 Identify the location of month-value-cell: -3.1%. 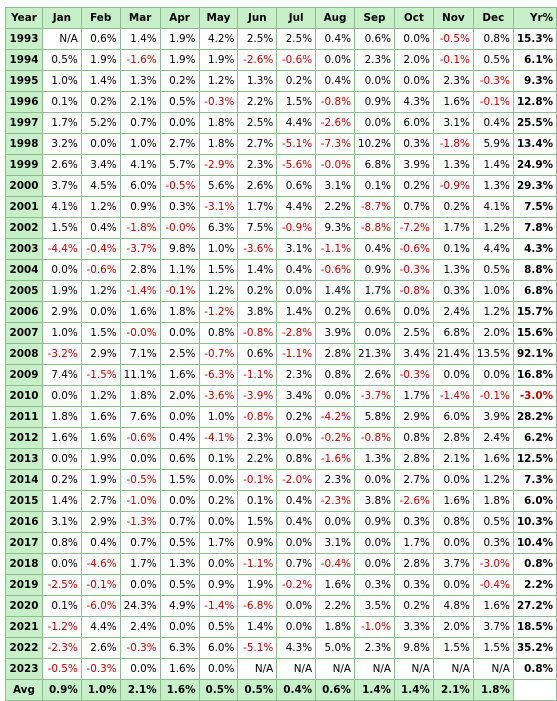
(218, 207).